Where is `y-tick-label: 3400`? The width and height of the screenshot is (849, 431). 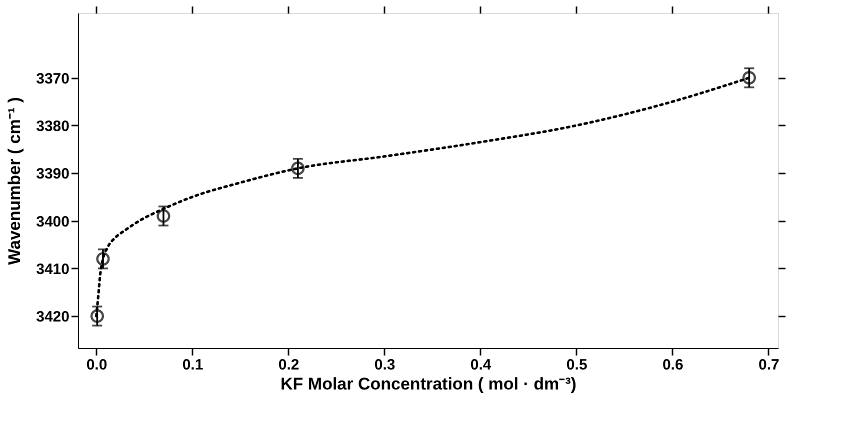
y-tick-label: 3400 is located at coordinates (53, 221).